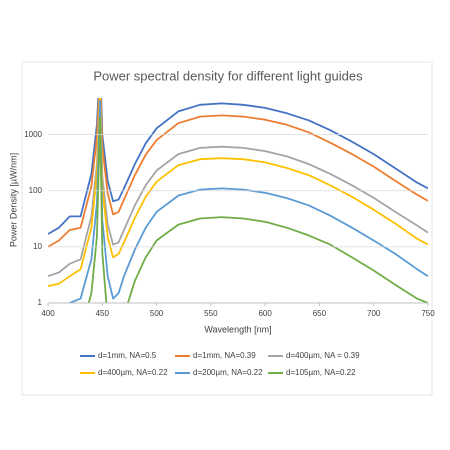 This screenshot has width=450, height=450. What do you see at coordinates (13, 200) in the screenshot?
I see `y-axis-label: Power Density [µW/nm]` at bounding box center [13, 200].